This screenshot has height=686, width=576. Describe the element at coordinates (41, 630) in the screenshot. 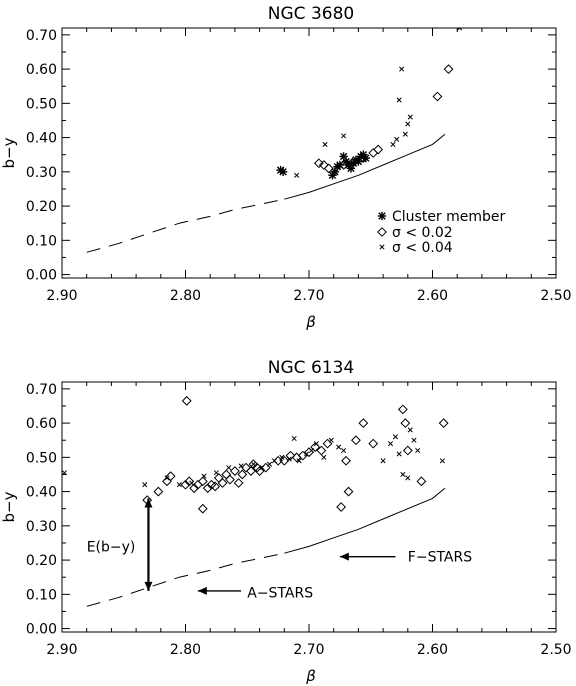

I see `y-tick-label: 0.00` at that location.